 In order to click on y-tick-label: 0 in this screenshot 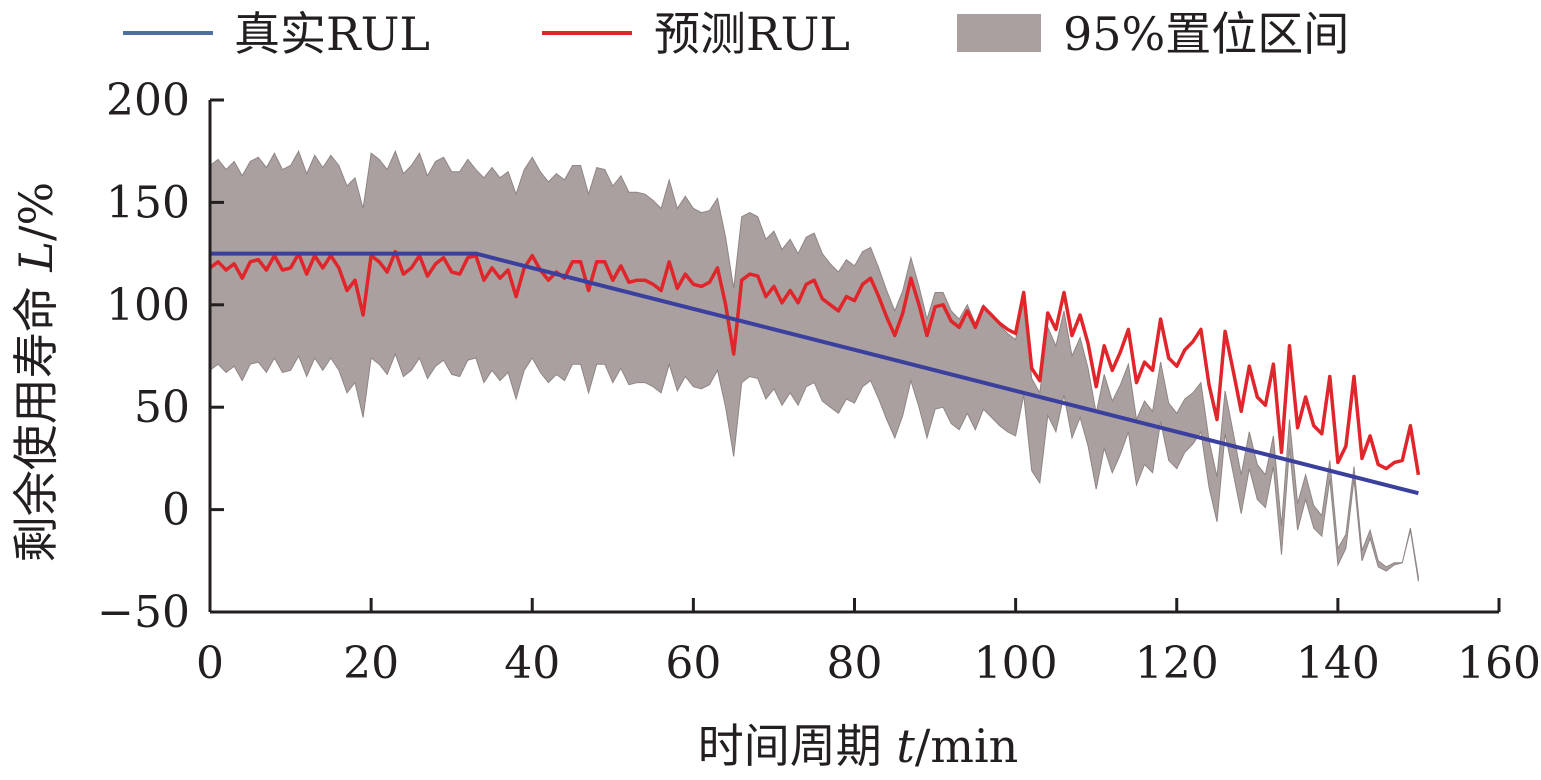, I will do `click(176, 510)`.